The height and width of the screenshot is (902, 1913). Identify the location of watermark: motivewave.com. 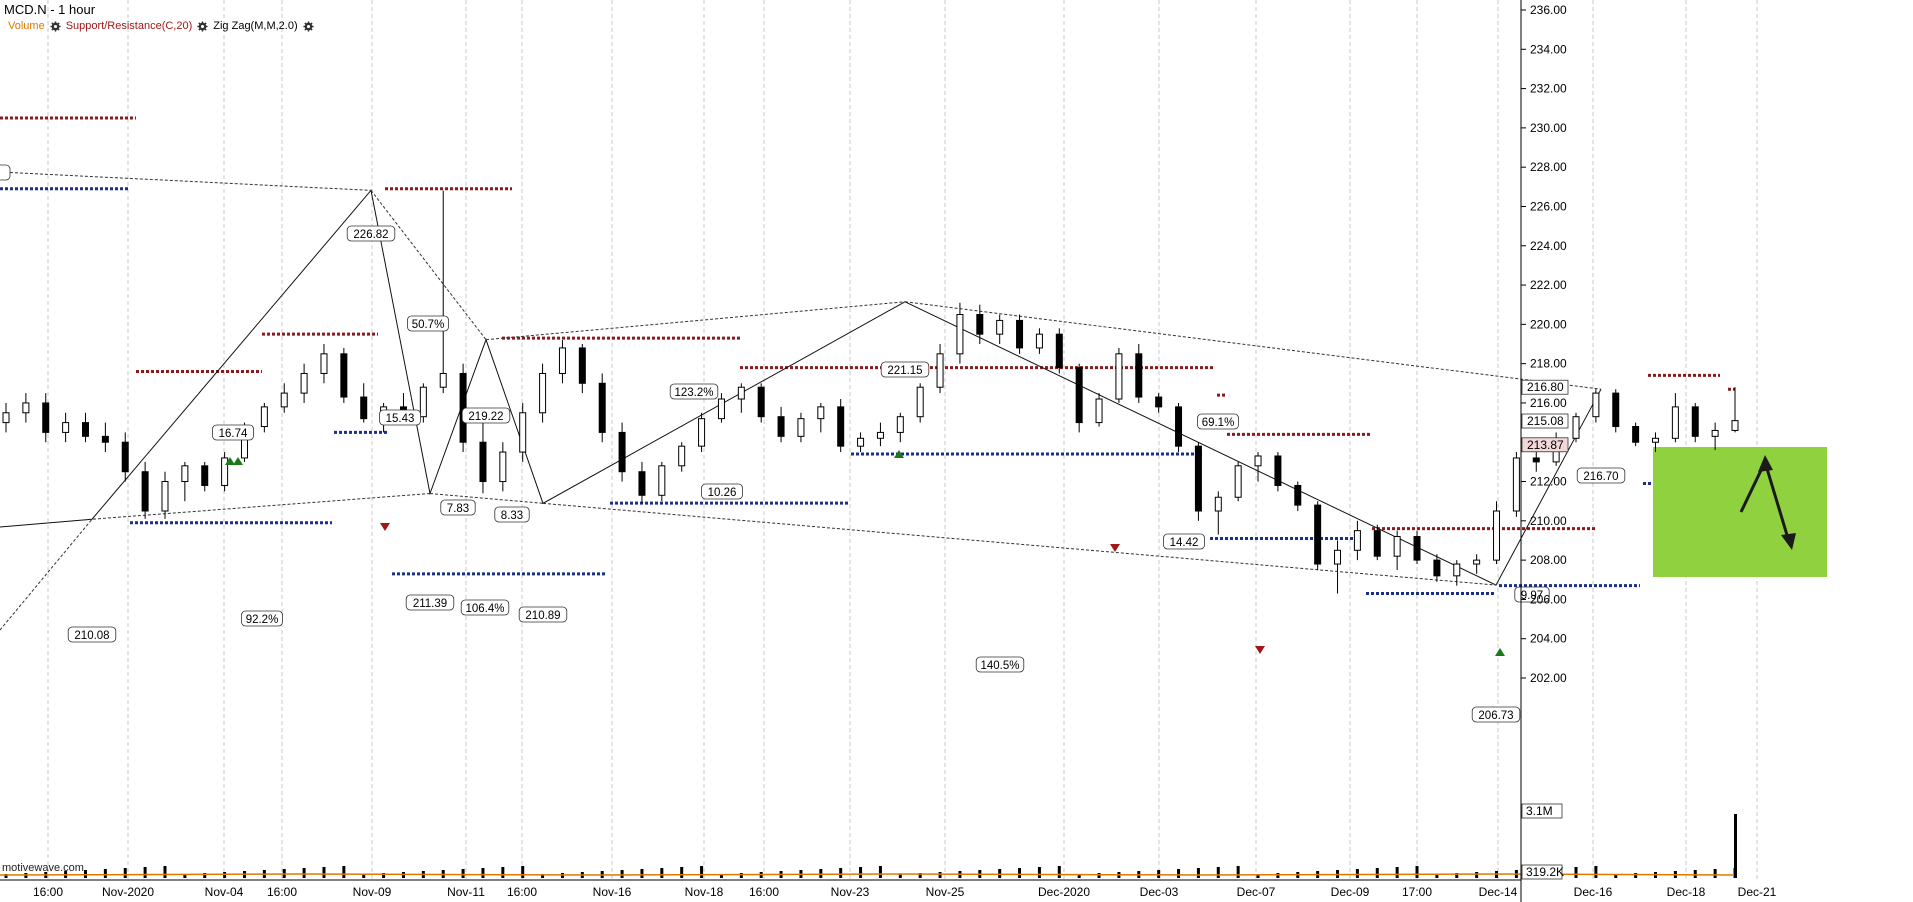
(43, 868).